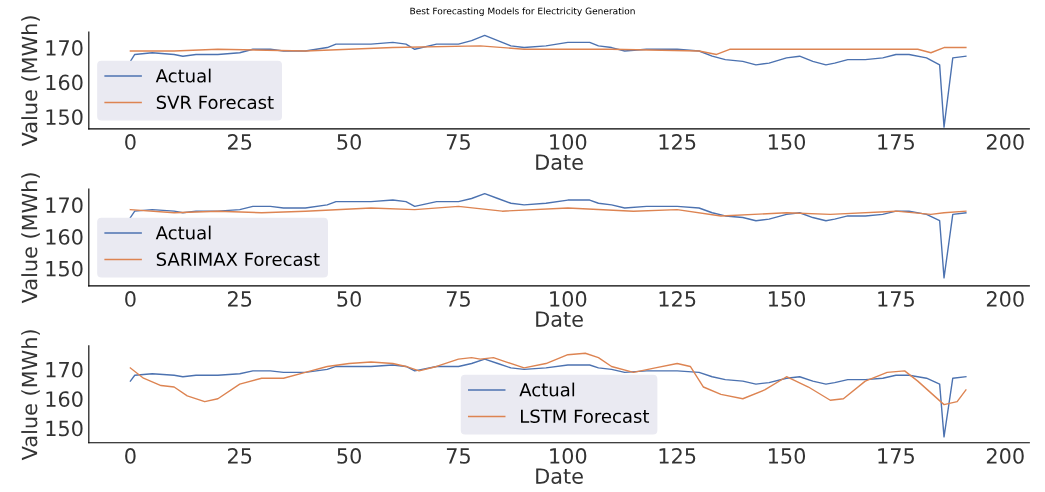 The width and height of the screenshot is (1045, 492). I want to click on legend-label: SARIMAX Forecast, so click(238, 259).